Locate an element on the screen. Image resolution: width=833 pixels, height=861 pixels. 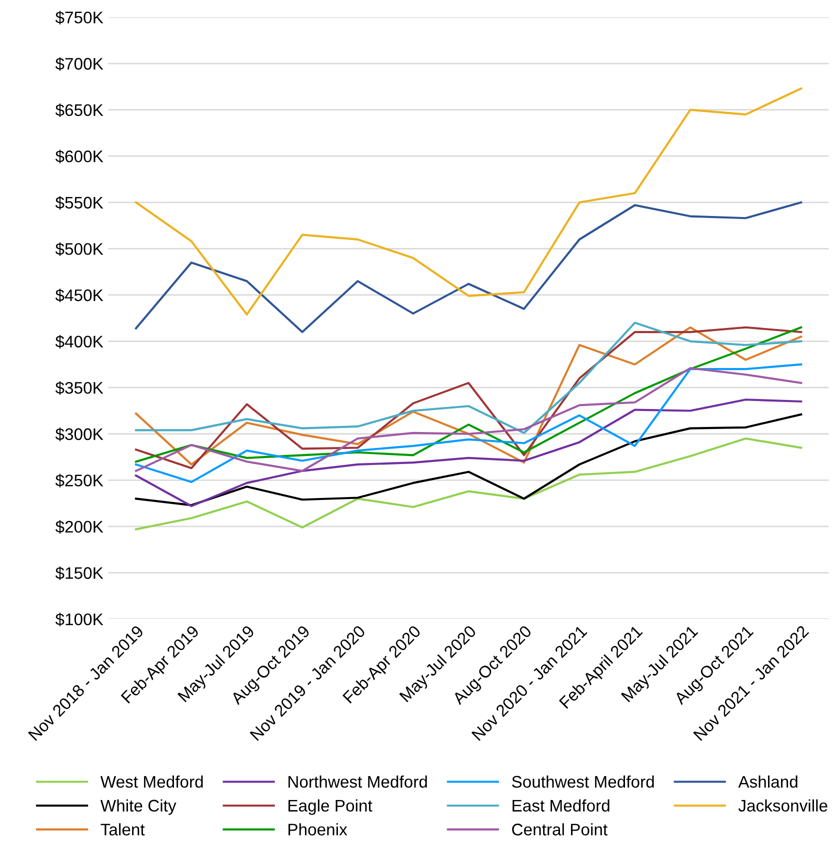
legend-label: Southwest Medford is located at coordinates (583, 781).